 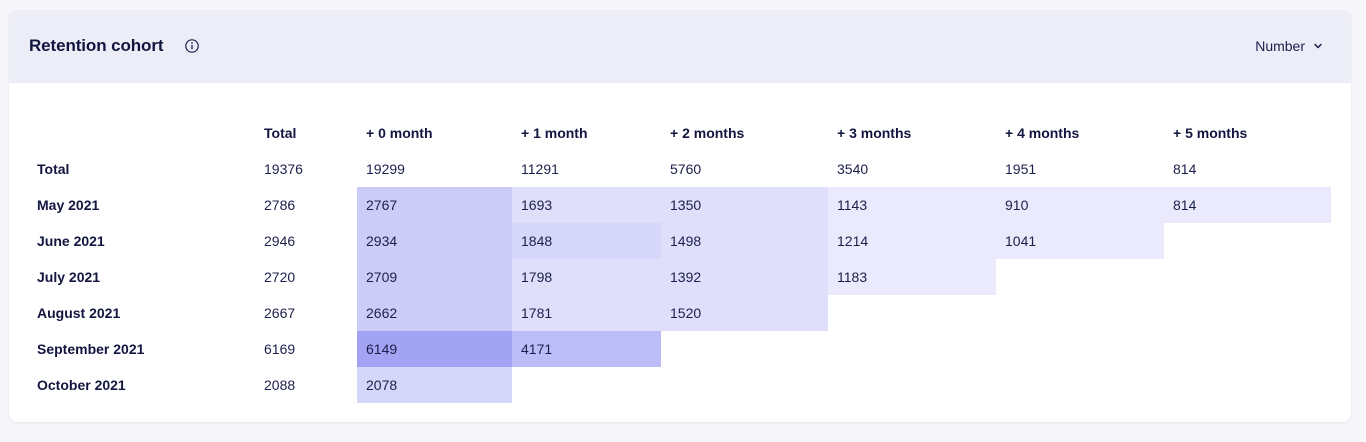 I want to click on table-cell: 19299, so click(x=385, y=169).